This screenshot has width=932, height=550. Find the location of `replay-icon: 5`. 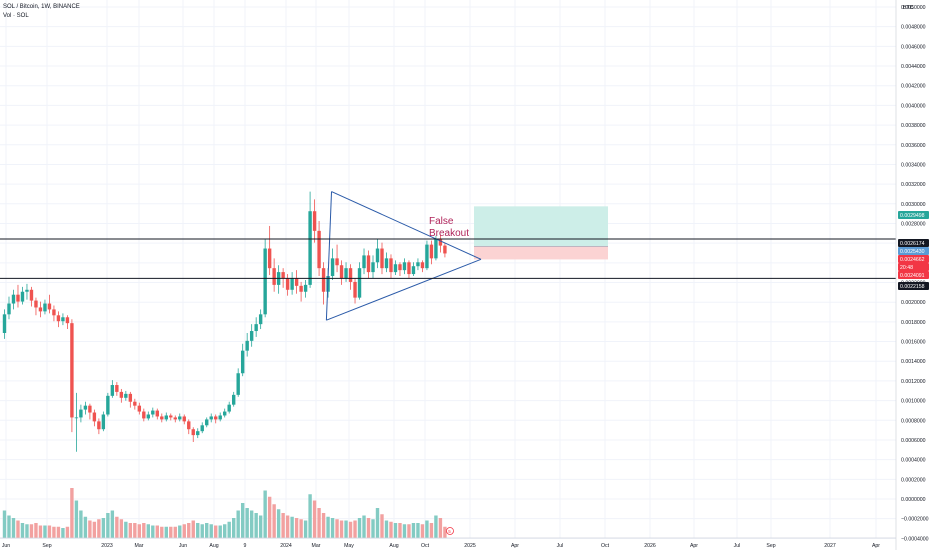

replay-icon: 5 is located at coordinates (450, 531).